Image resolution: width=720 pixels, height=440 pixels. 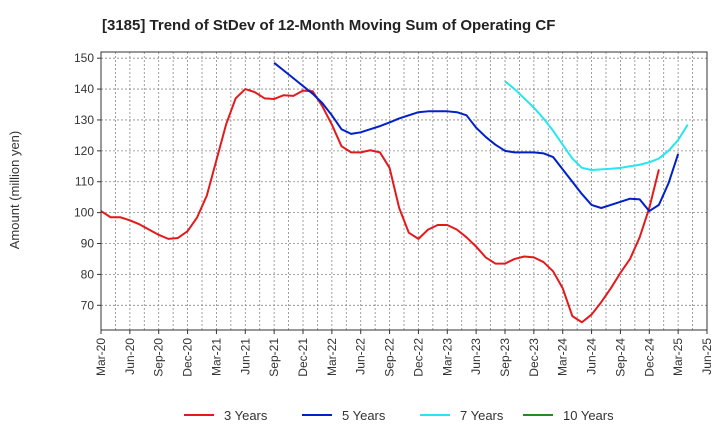 What do you see at coordinates (596, 125) in the screenshot?
I see `series-line-7-years` at bounding box center [596, 125].